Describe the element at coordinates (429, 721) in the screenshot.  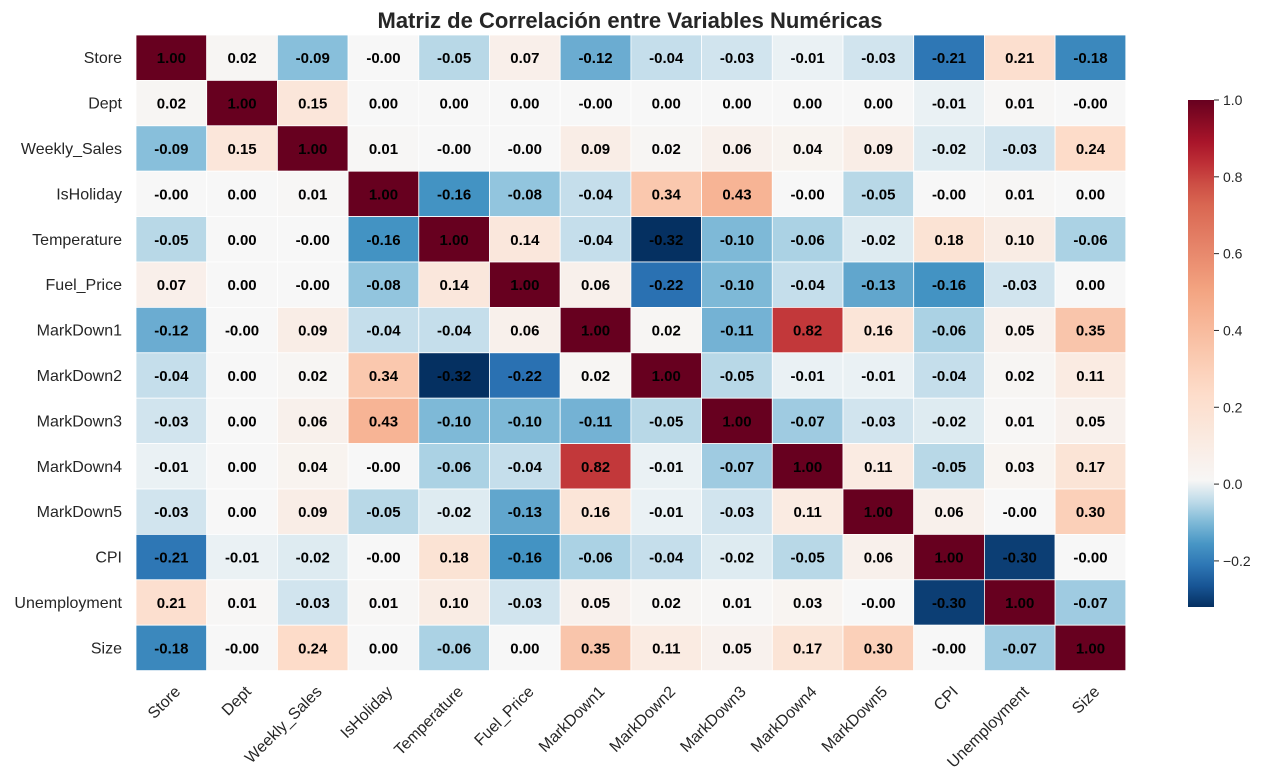
I see `column-label: Temperature` at that location.